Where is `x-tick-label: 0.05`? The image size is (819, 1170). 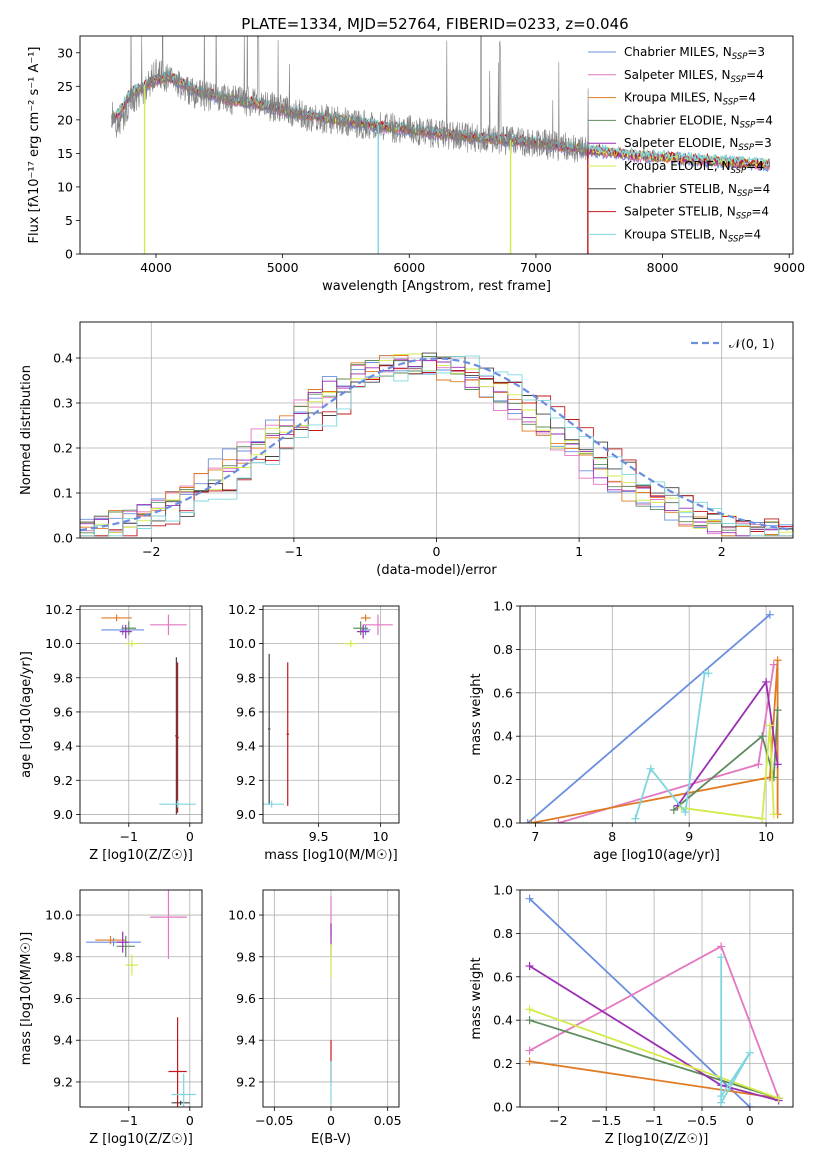
x-tick-label: 0.05 is located at coordinates (388, 1120).